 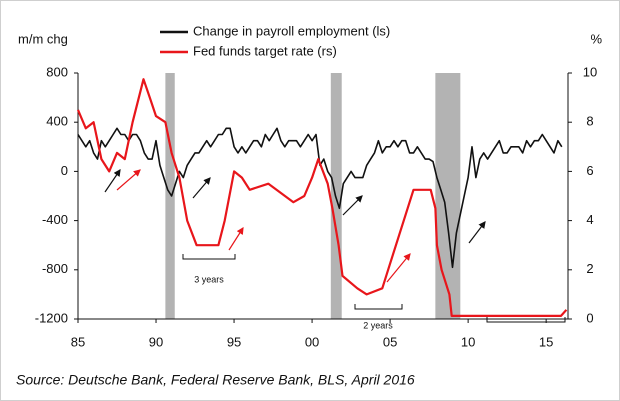 I want to click on y-tick-label: -800, so click(x=55, y=268).